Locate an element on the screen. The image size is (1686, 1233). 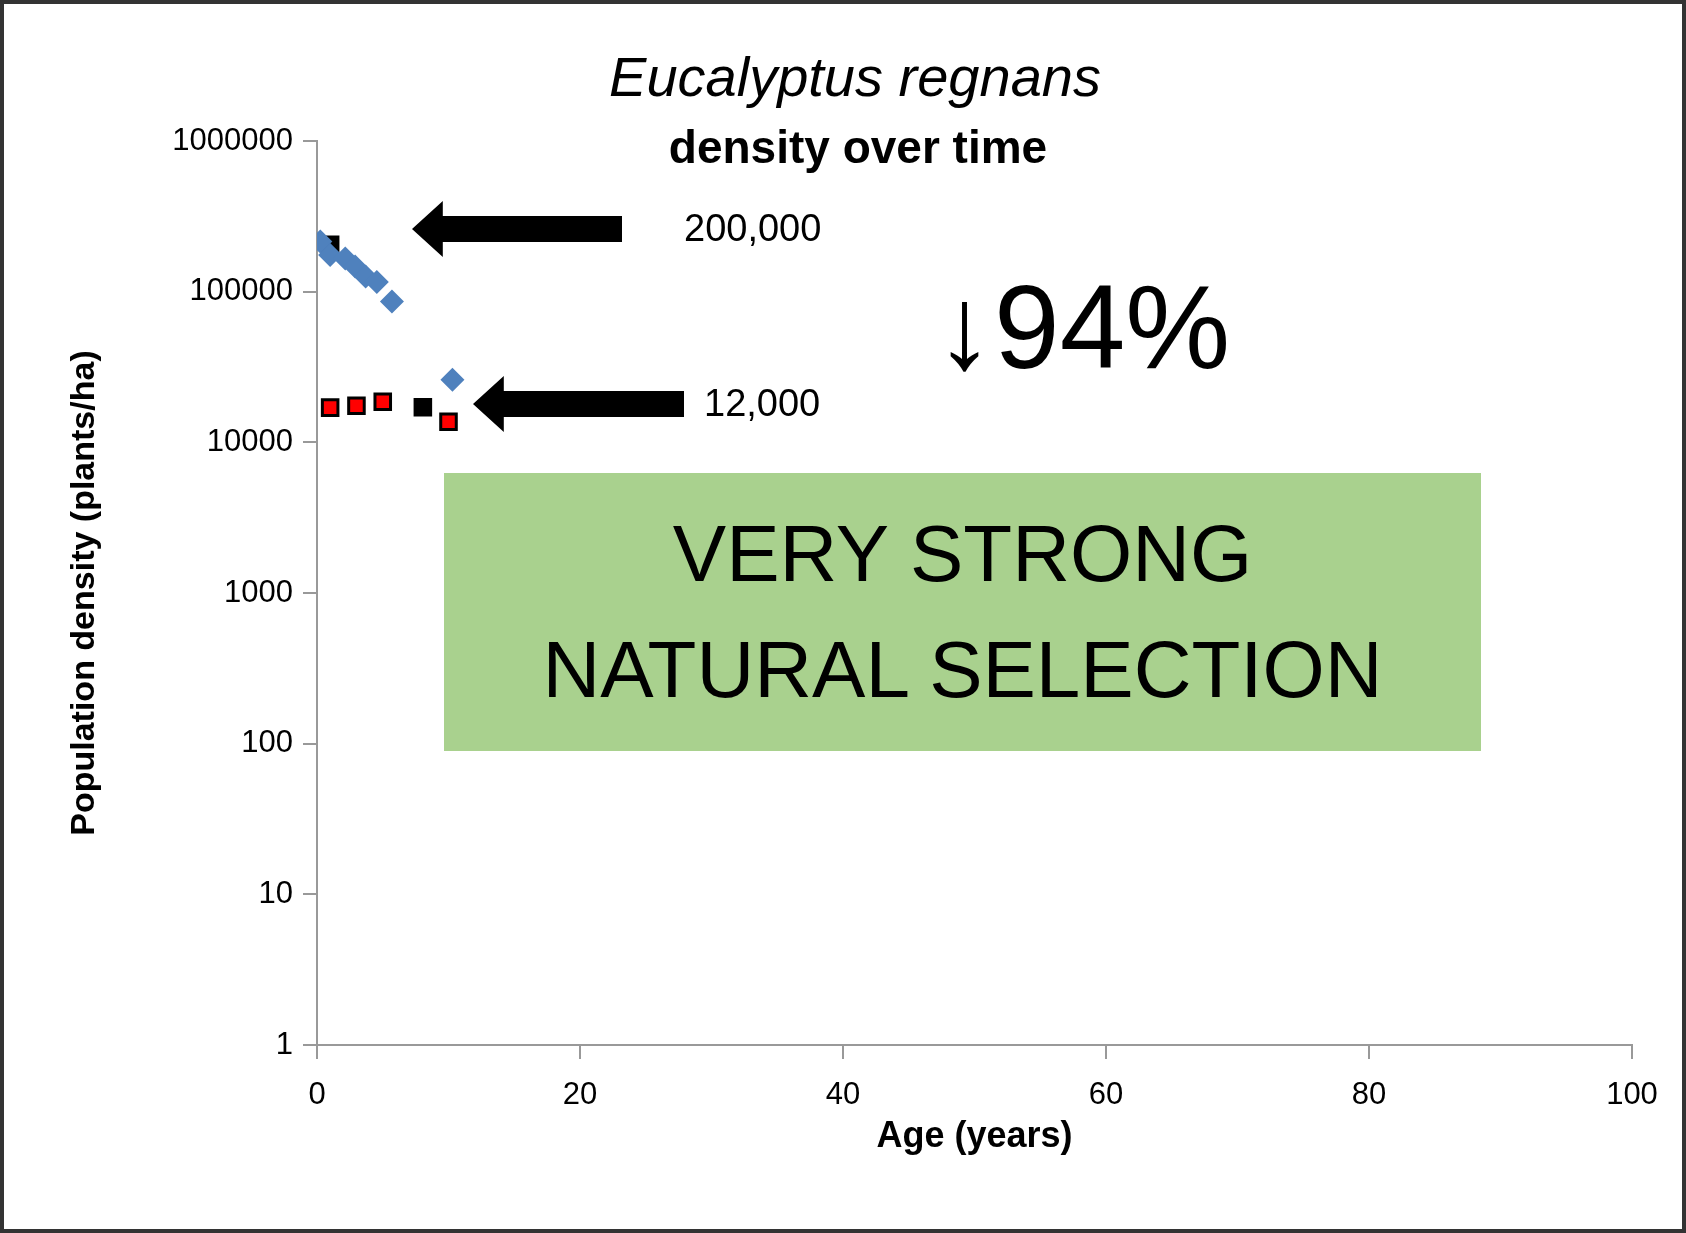
y-tick-label: 10000 is located at coordinates (249, 440).